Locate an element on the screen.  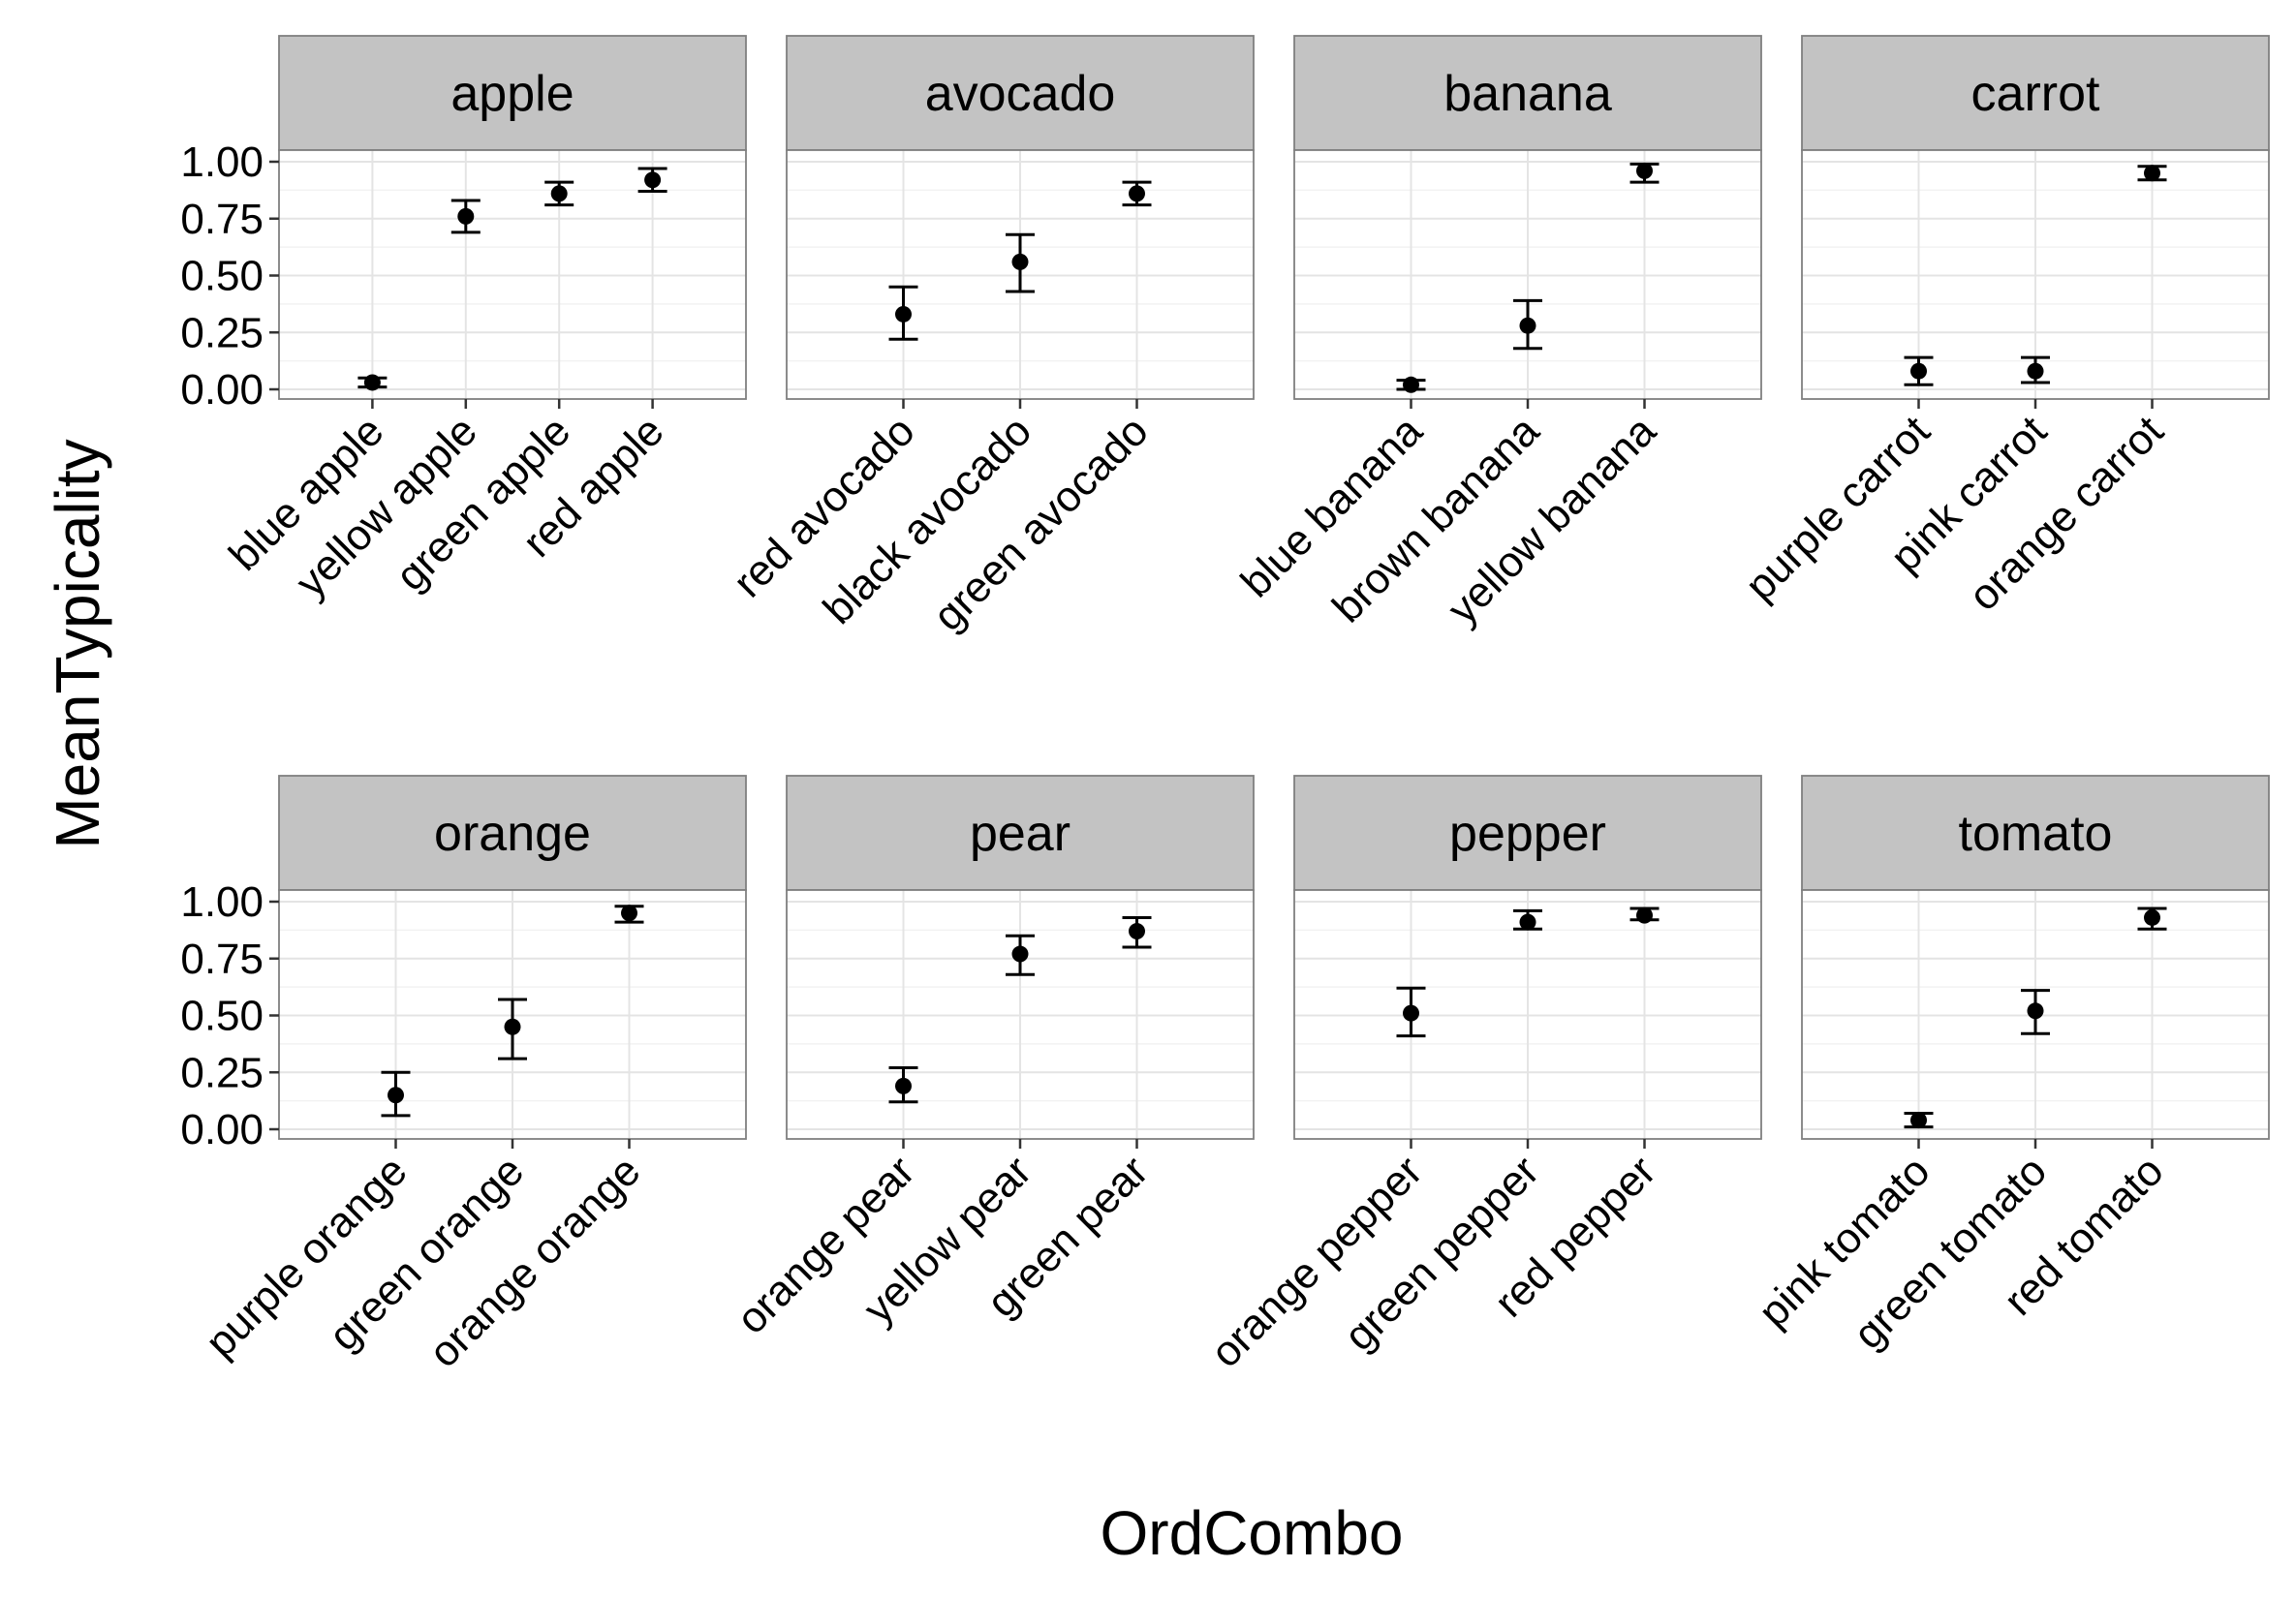
facet-strip-label: carrot is located at coordinates (2035, 94).